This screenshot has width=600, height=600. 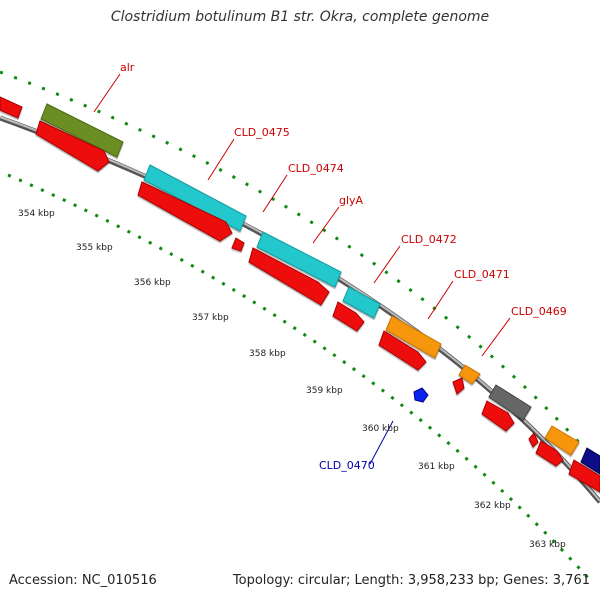 What do you see at coordinates (482, 274) in the screenshot?
I see `label-cld-0471: CLD_0471` at bounding box center [482, 274].